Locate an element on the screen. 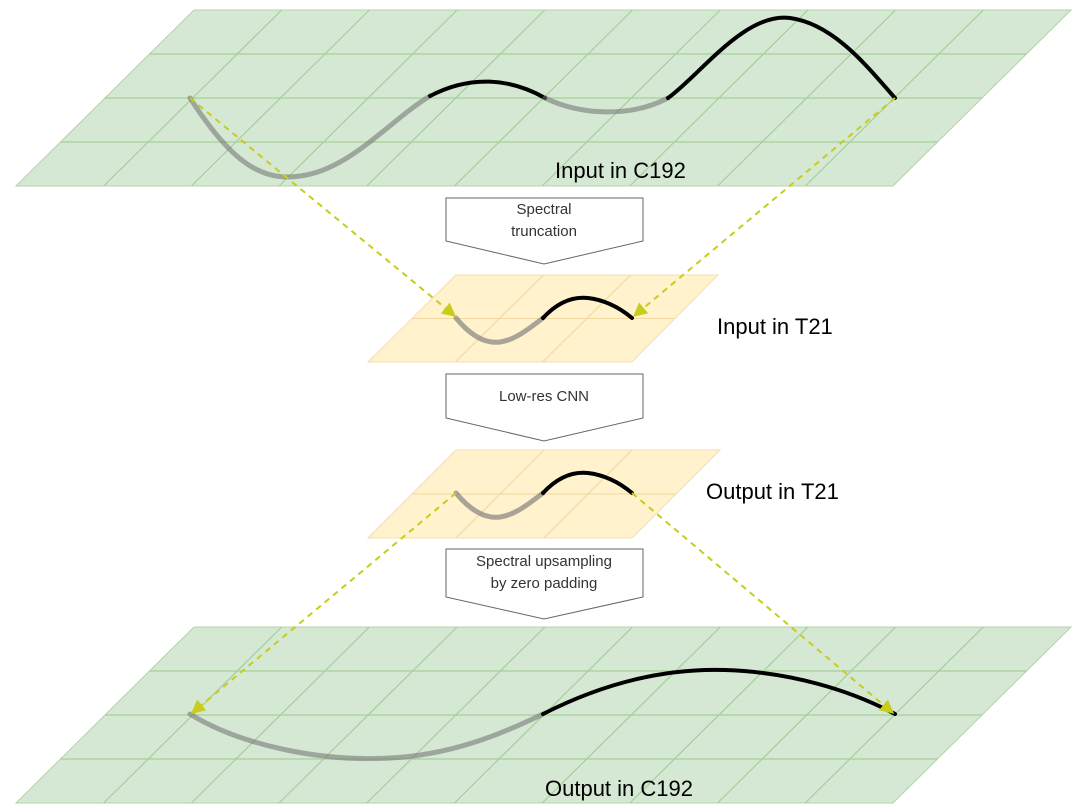 This screenshot has width=1082, height=806. step-spectral-upsampling: Spectral upsampling by zero padding is located at coordinates (544, 584).